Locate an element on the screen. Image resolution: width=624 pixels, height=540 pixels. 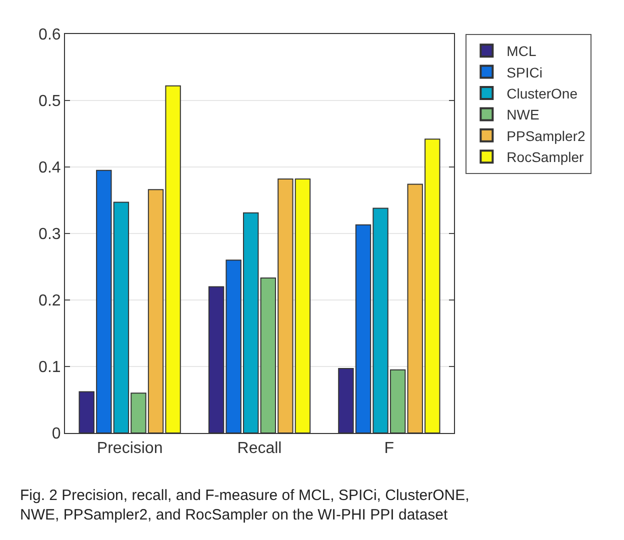
legend-label: ClusterOne is located at coordinates (542, 93).